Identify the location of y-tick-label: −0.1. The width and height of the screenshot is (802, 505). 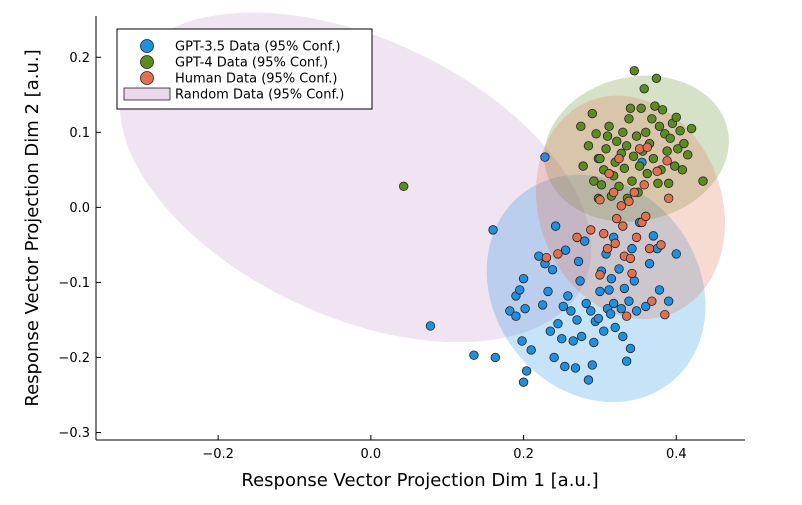
(74, 283).